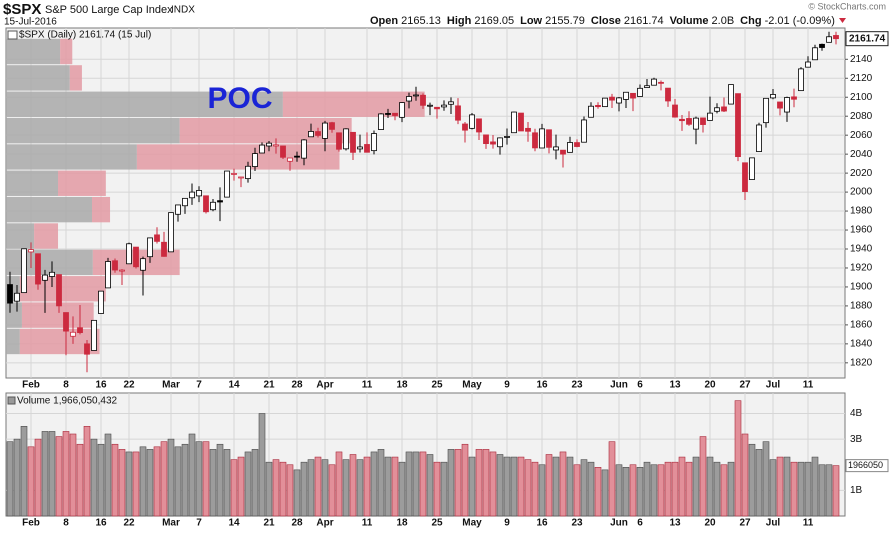 This screenshot has width=889, height=535. Describe the element at coordinates (856, 439) in the screenshot. I see `volume-tick-label: 3B` at that location.